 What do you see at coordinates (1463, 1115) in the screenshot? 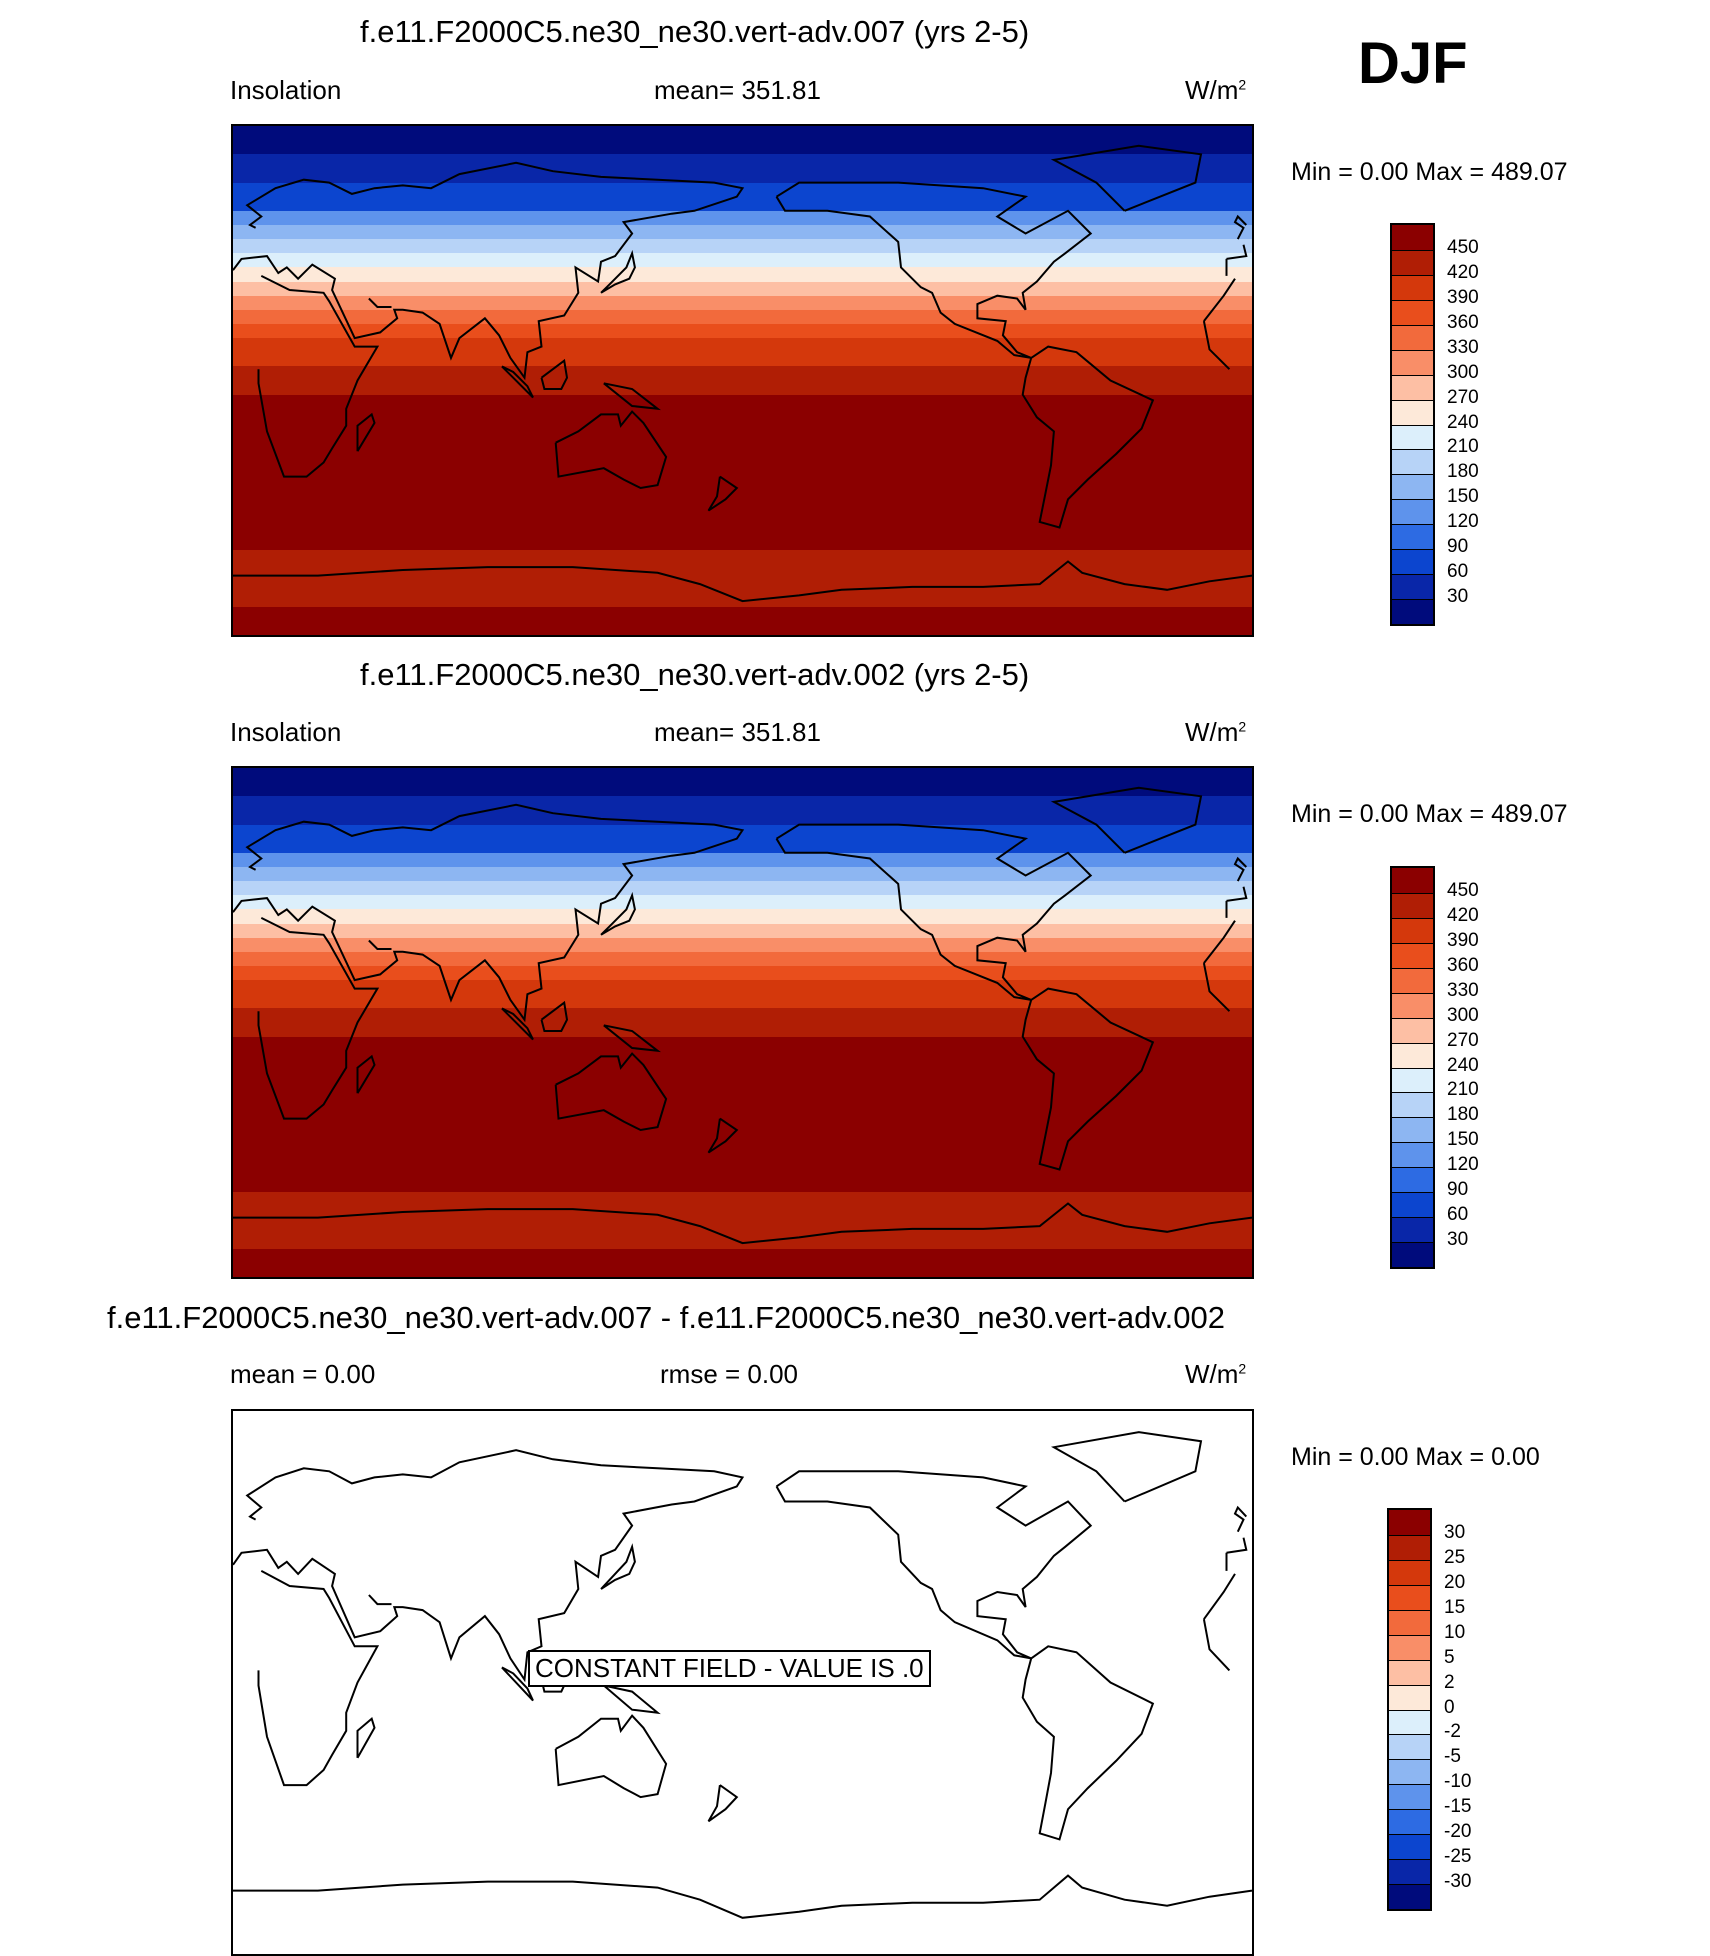
I see `colorbar-tick-label: 180` at bounding box center [1463, 1115].